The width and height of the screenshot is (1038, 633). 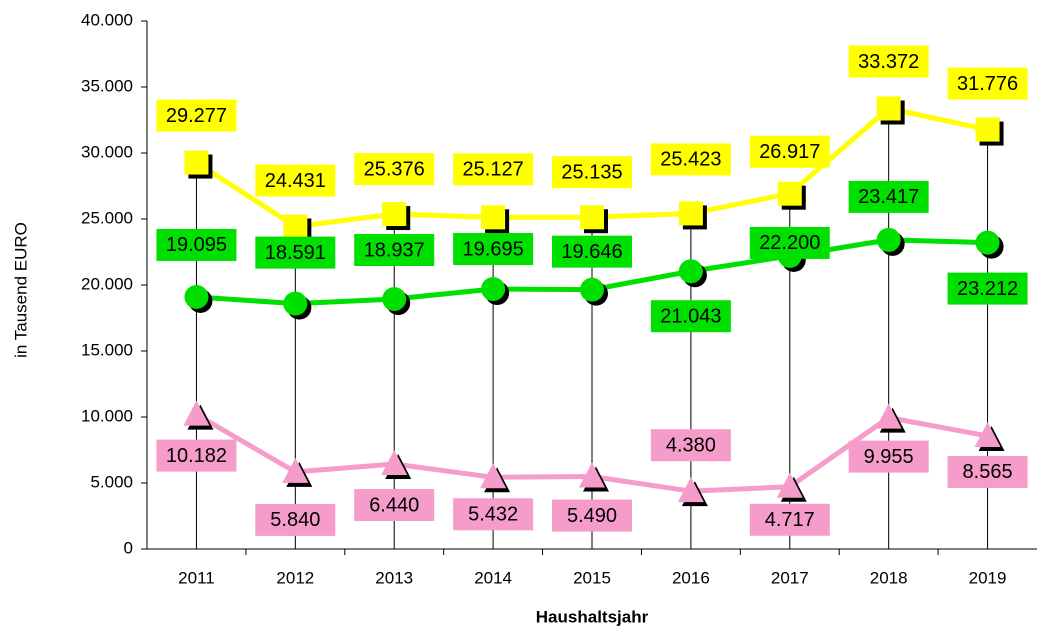 I want to click on data-label: 25.127, so click(x=493, y=170).